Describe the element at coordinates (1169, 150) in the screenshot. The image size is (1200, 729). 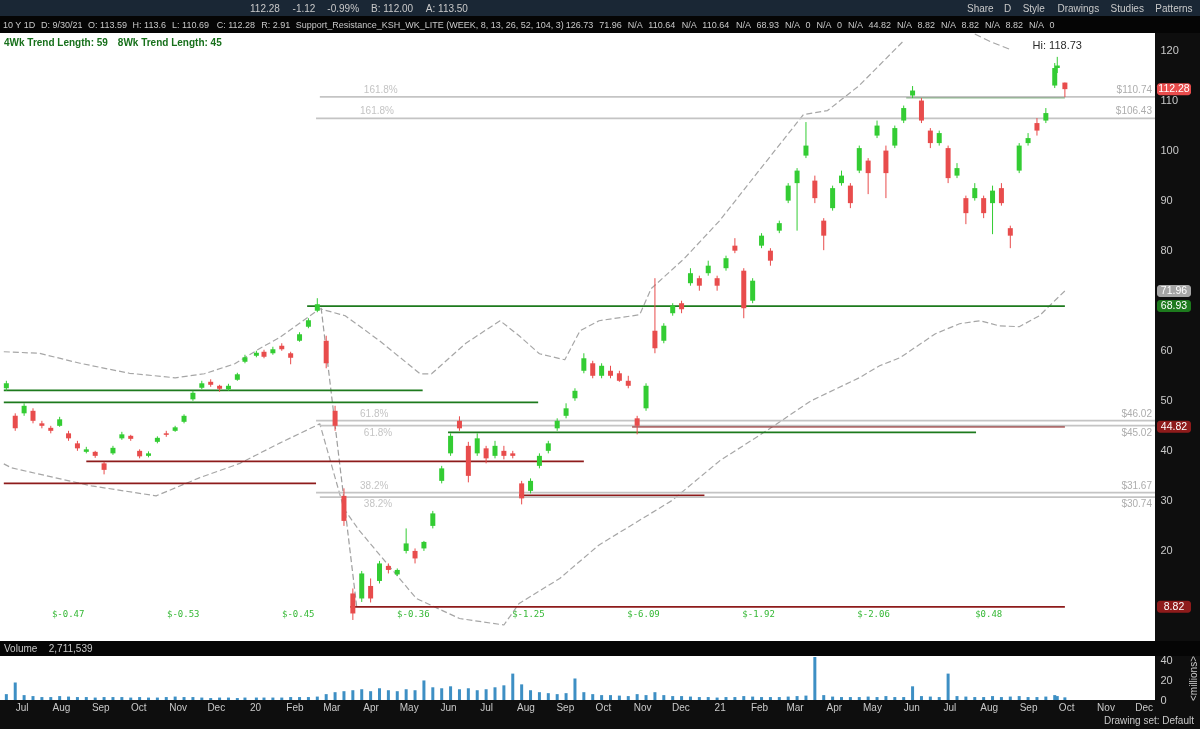
I see `y-tick-label: 100` at that location.